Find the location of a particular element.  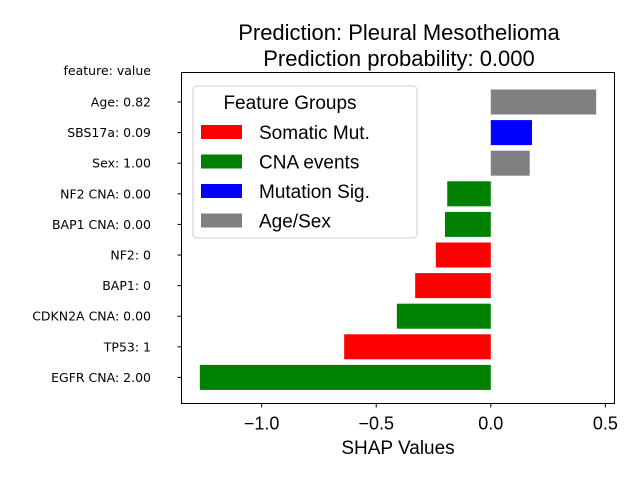

legend-title: Feature Groups is located at coordinates (289, 103).